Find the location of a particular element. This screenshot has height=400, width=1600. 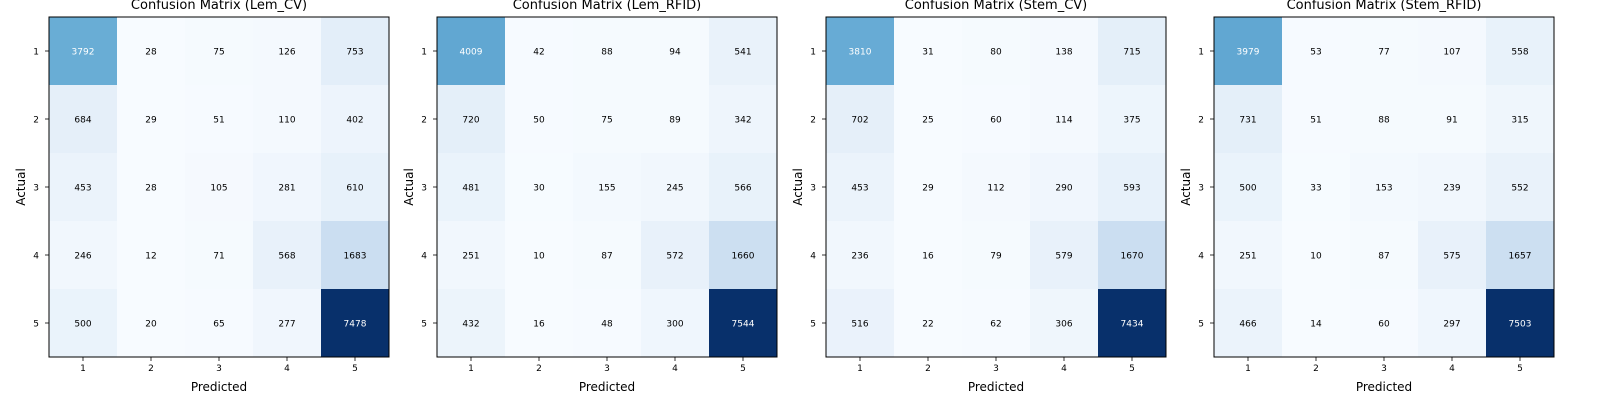

cell-value-label: 12 is located at coordinates (150, 257).